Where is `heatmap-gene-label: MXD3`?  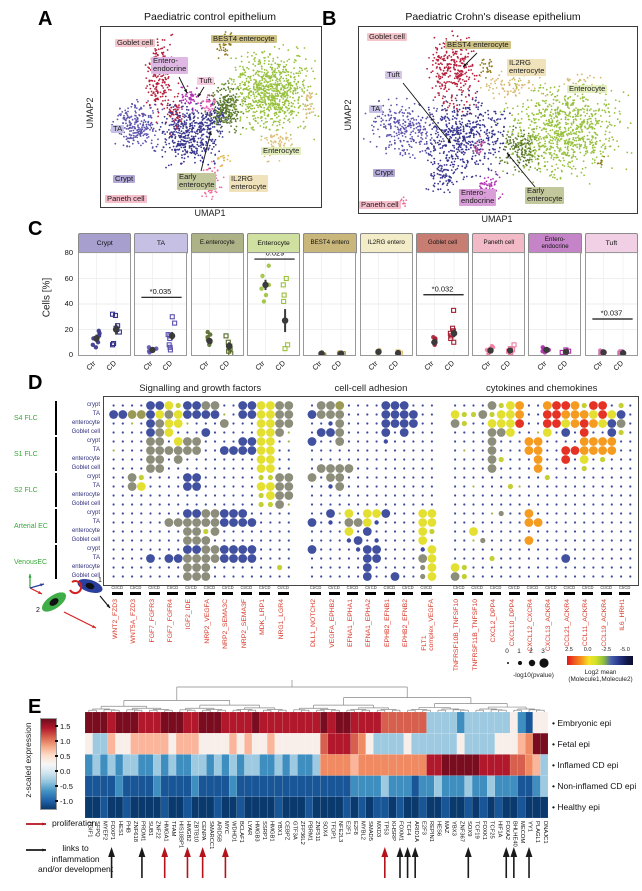 heatmap-gene-label: MXD3 is located at coordinates (377, 829).